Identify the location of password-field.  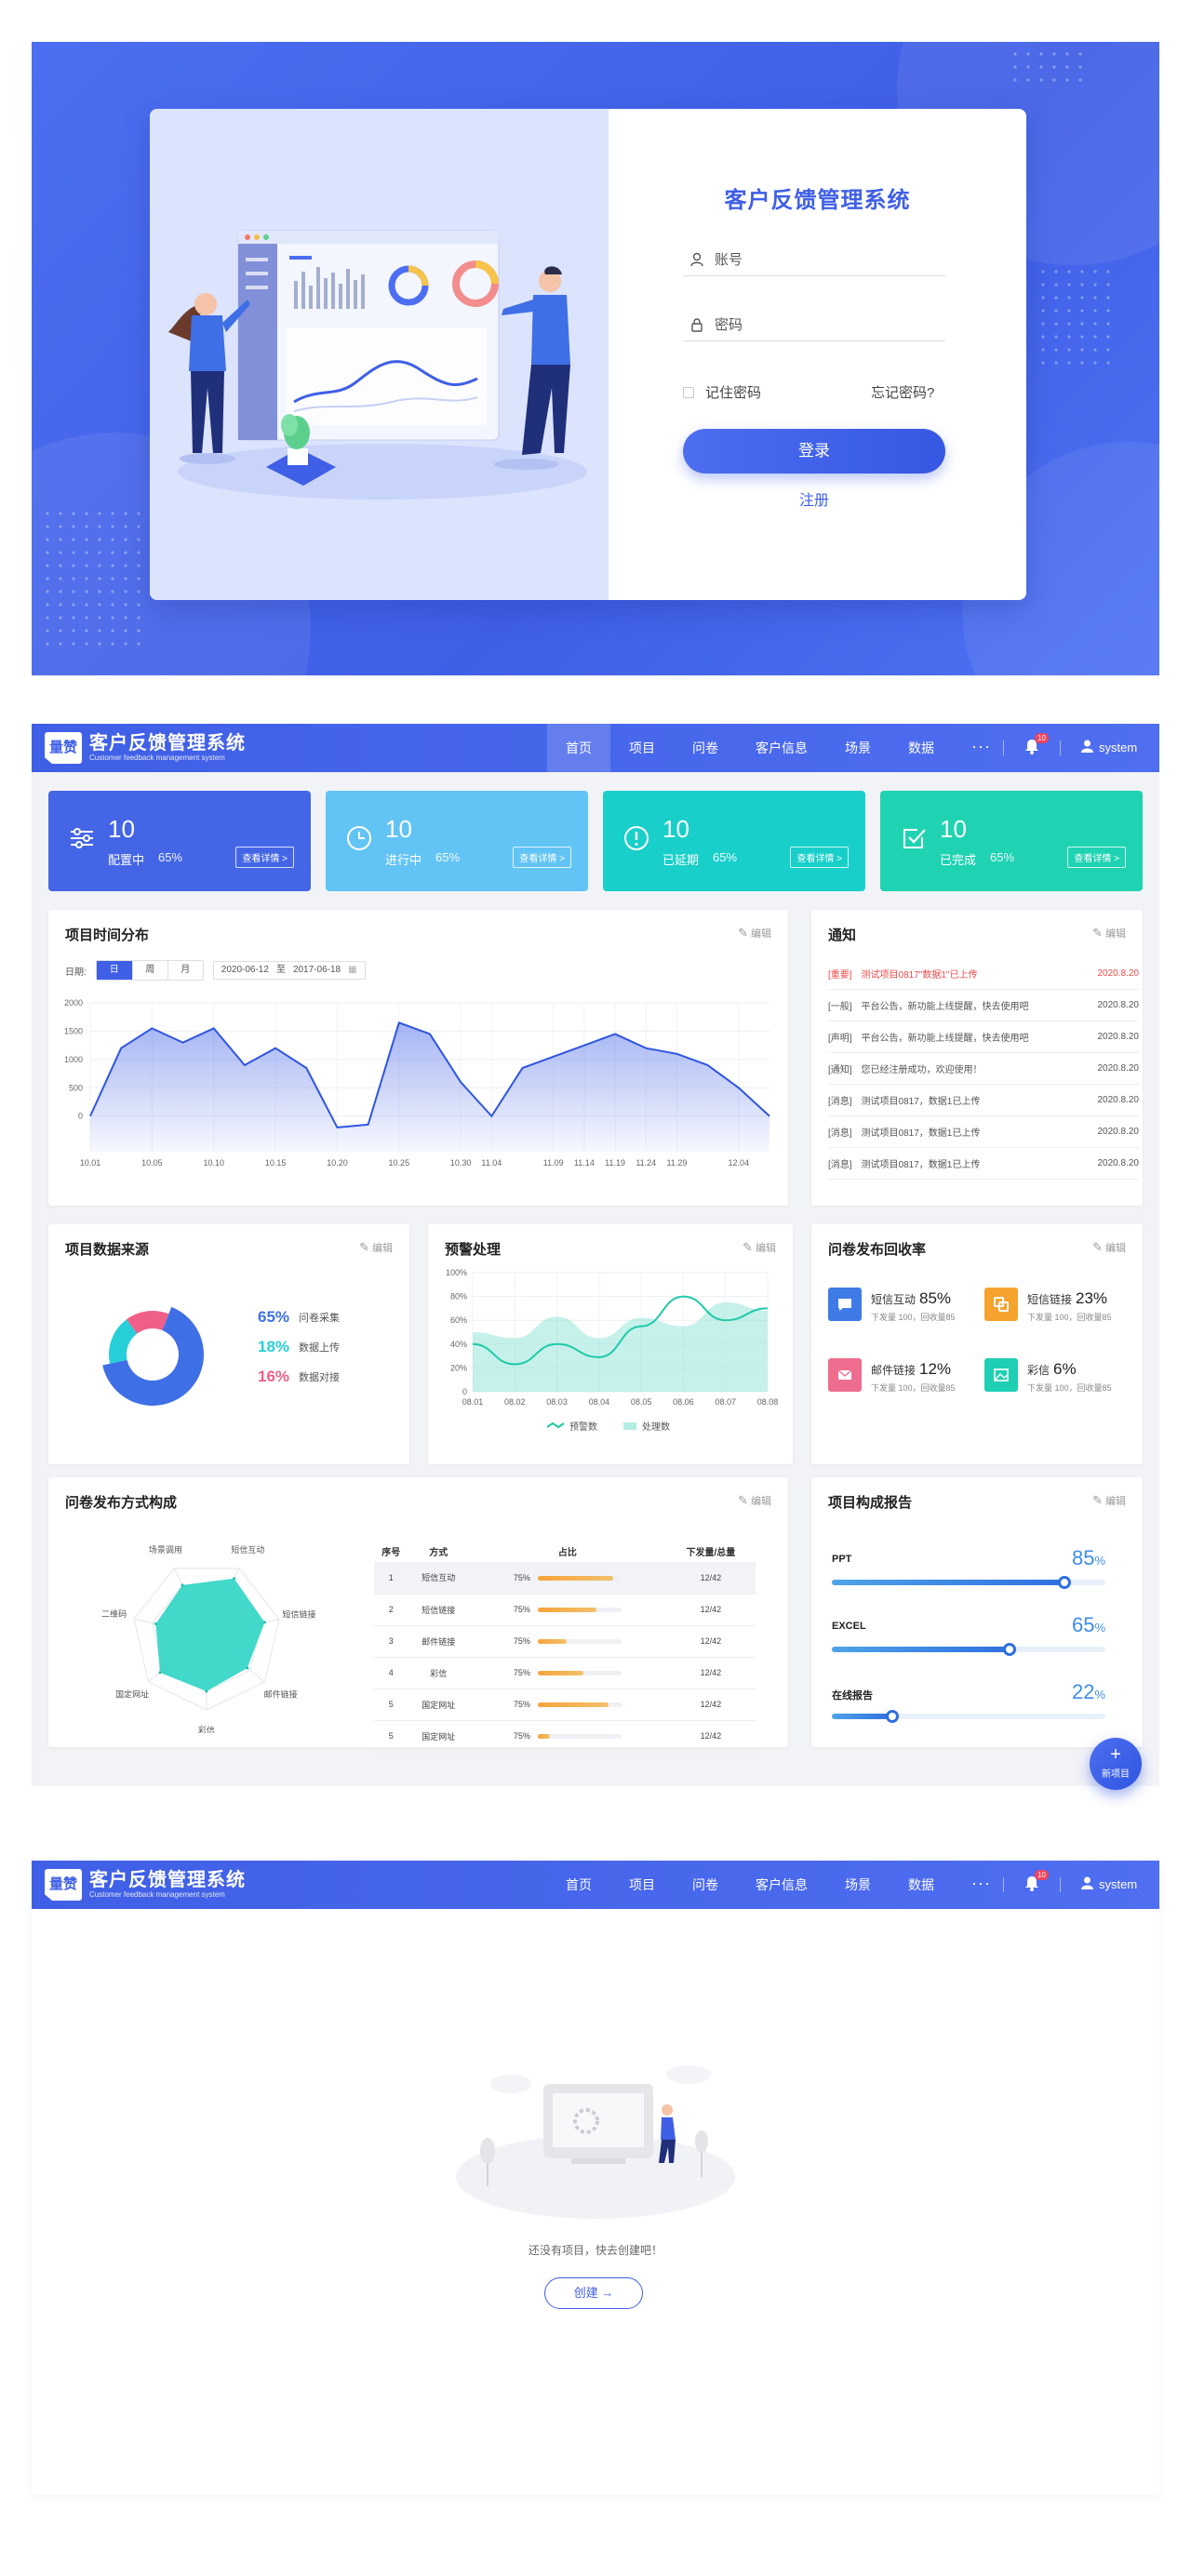
(814, 325).